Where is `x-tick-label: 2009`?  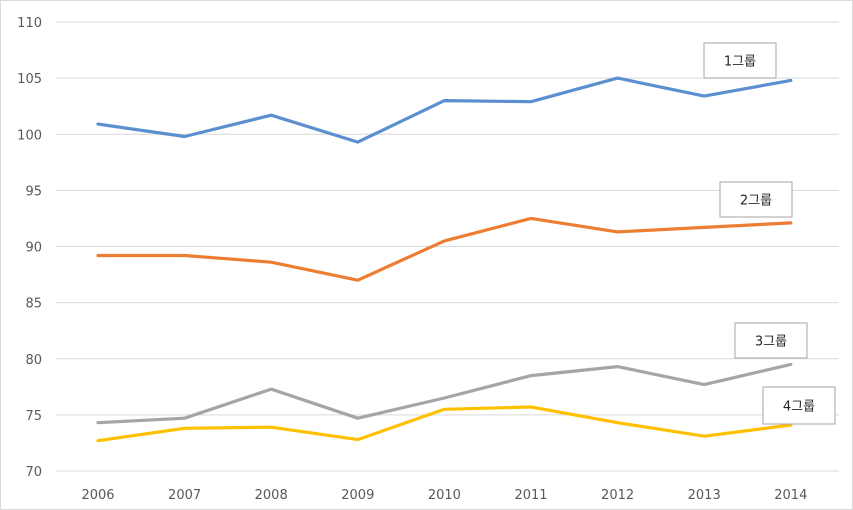
x-tick-label: 2009 is located at coordinates (357, 495).